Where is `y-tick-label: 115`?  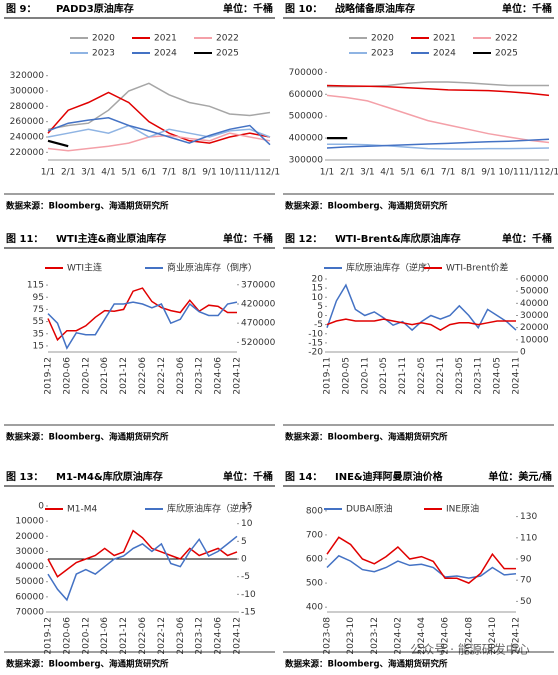
y-tick-label: 115 is located at coordinates (35, 286).